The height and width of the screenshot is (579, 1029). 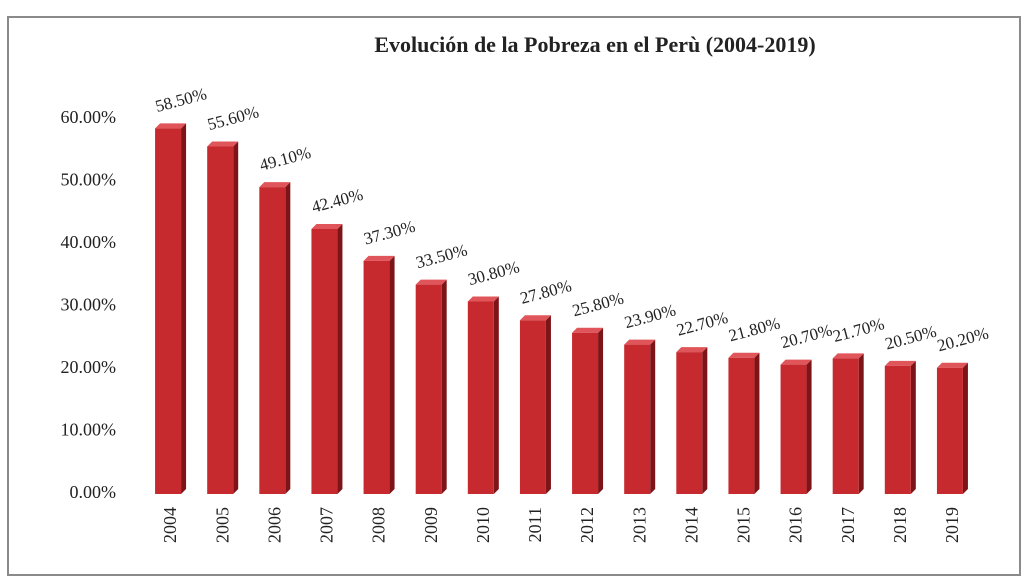 What do you see at coordinates (89, 430) in the screenshot?
I see `y-tick-label: 10.00%` at bounding box center [89, 430].